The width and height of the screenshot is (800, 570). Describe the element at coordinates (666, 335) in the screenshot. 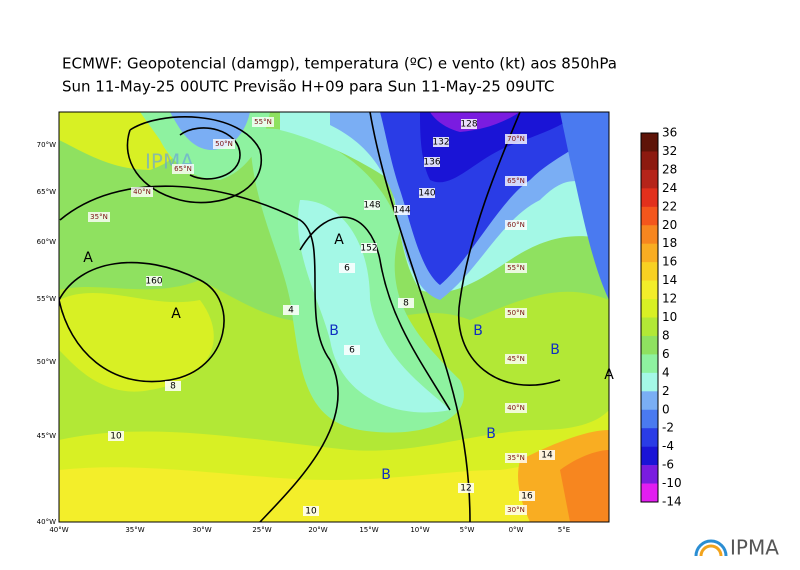

I see `colorbar-label: 8` at that location.